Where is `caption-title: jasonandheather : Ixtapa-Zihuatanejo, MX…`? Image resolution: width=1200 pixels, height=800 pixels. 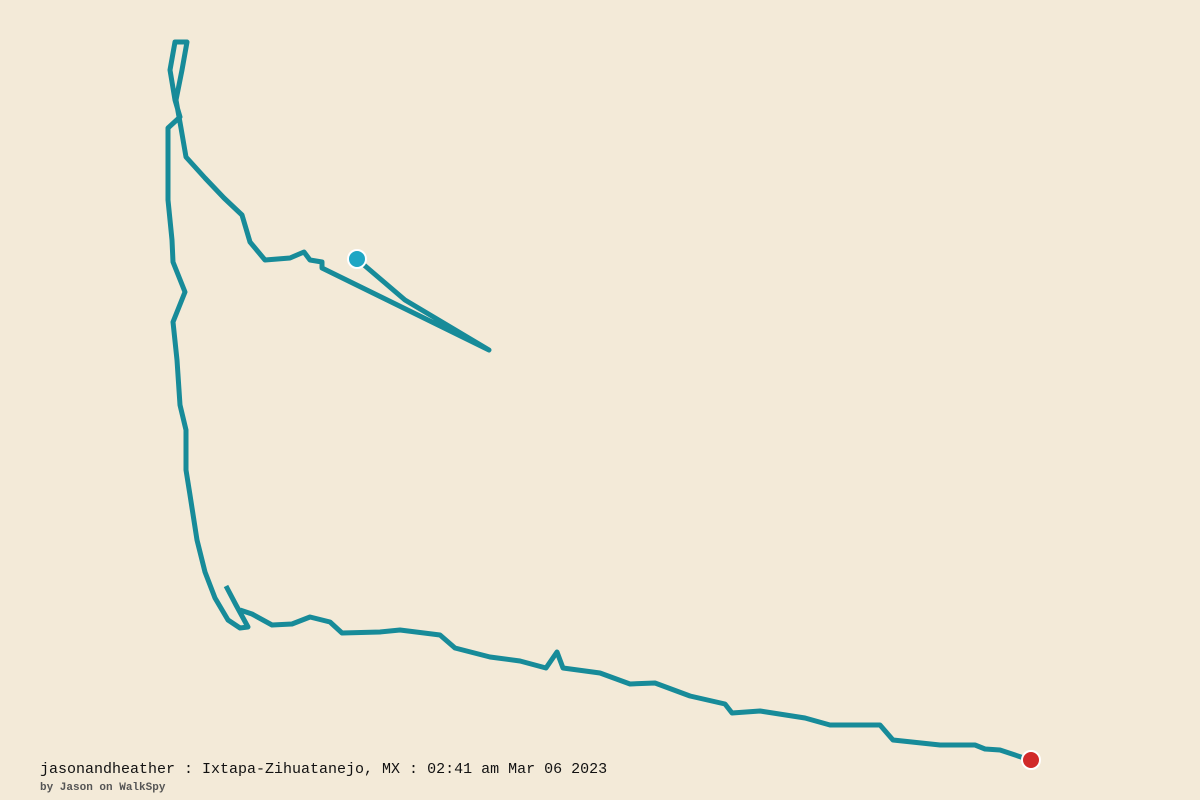
caption-title: jasonandheather : Ixtapa-Zihuatanejo, MX… is located at coordinates (324, 769).